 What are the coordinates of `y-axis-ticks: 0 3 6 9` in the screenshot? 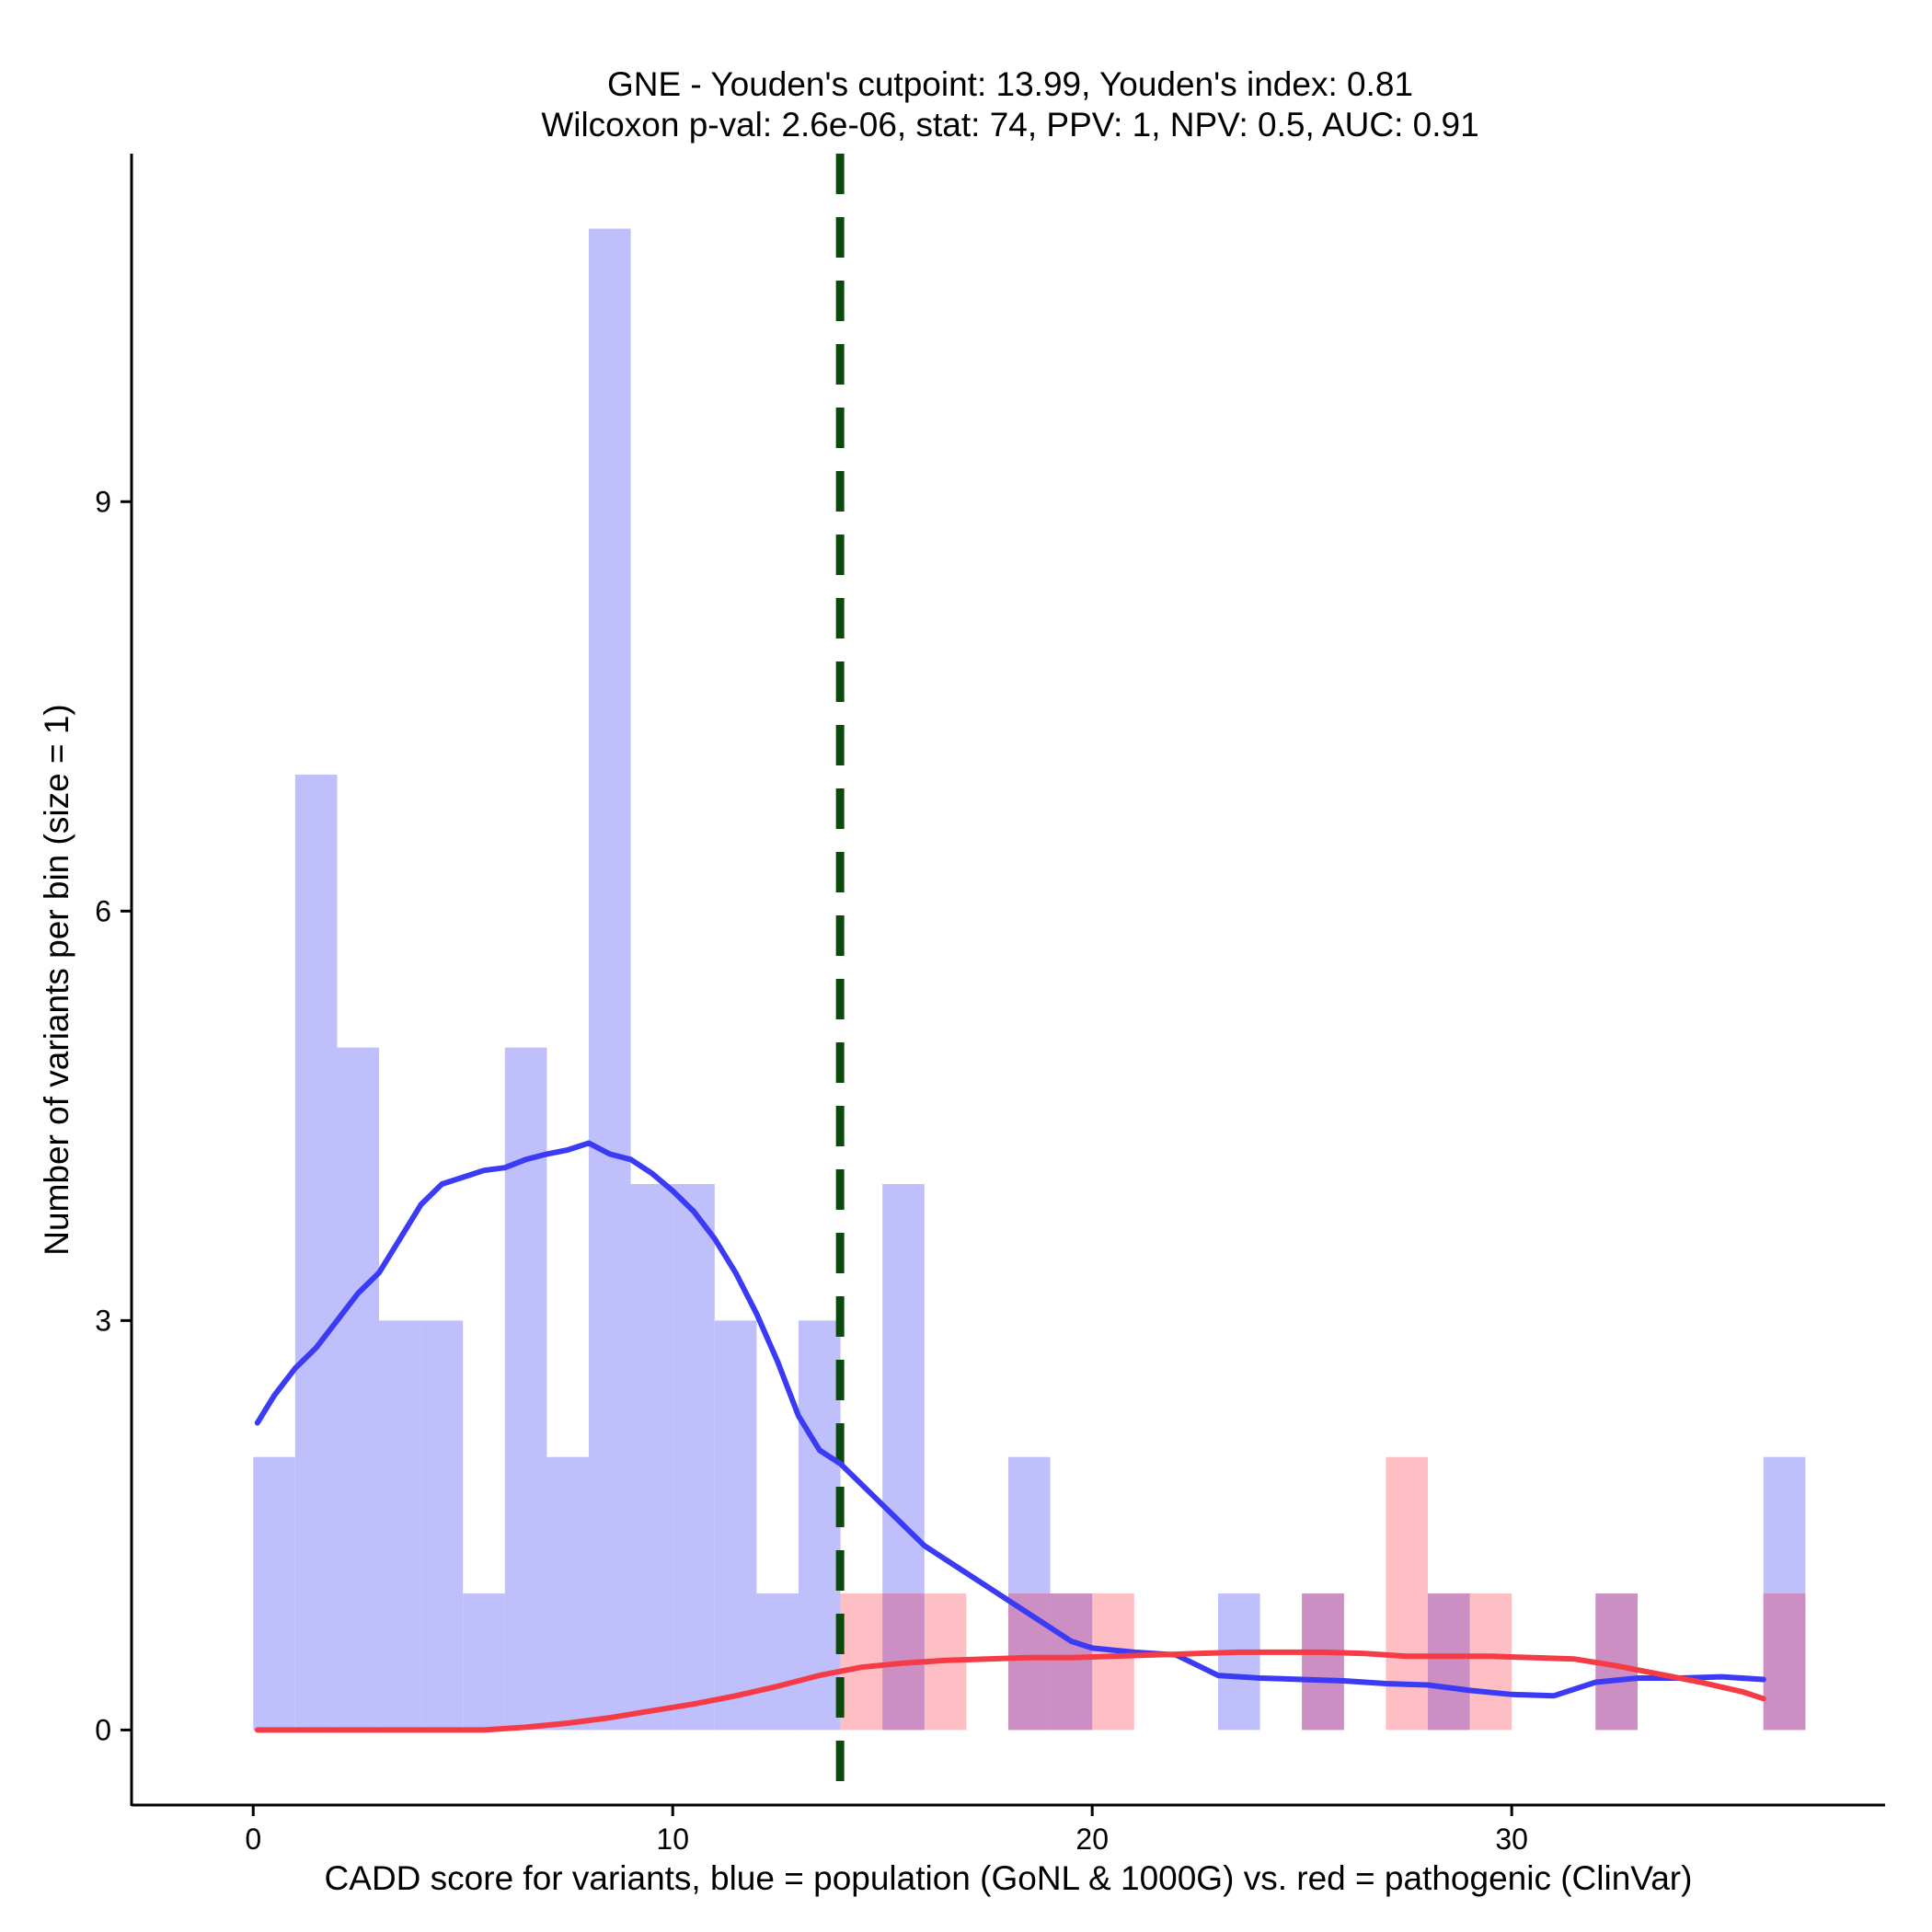 It's located at (113, 1115).